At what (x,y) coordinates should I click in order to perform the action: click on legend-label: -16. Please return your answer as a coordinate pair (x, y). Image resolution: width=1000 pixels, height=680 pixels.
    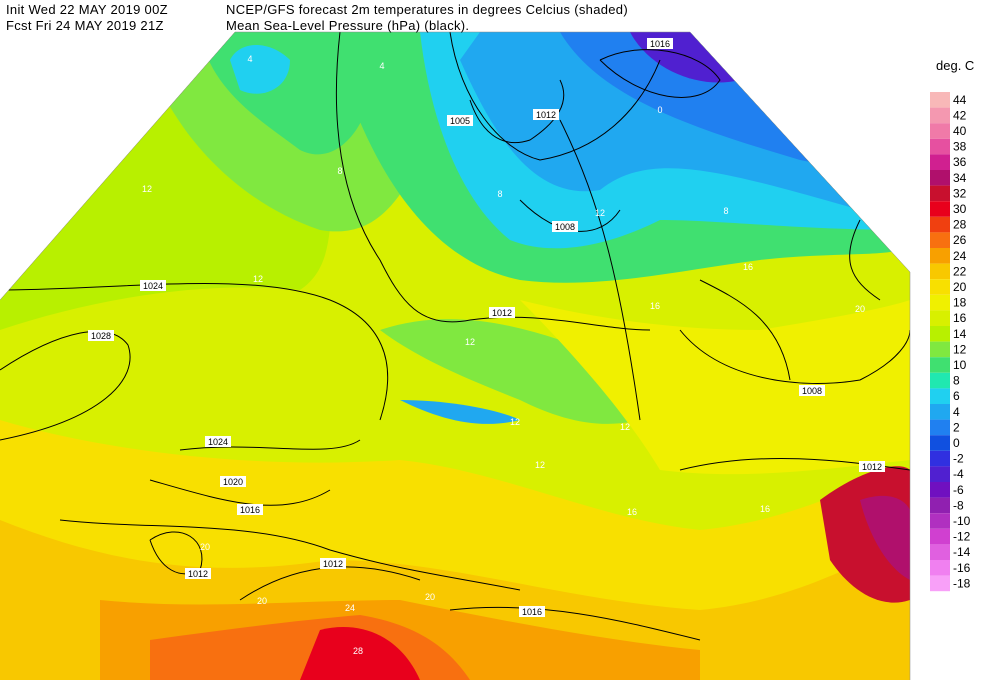
    Looking at the image, I should click on (962, 568).